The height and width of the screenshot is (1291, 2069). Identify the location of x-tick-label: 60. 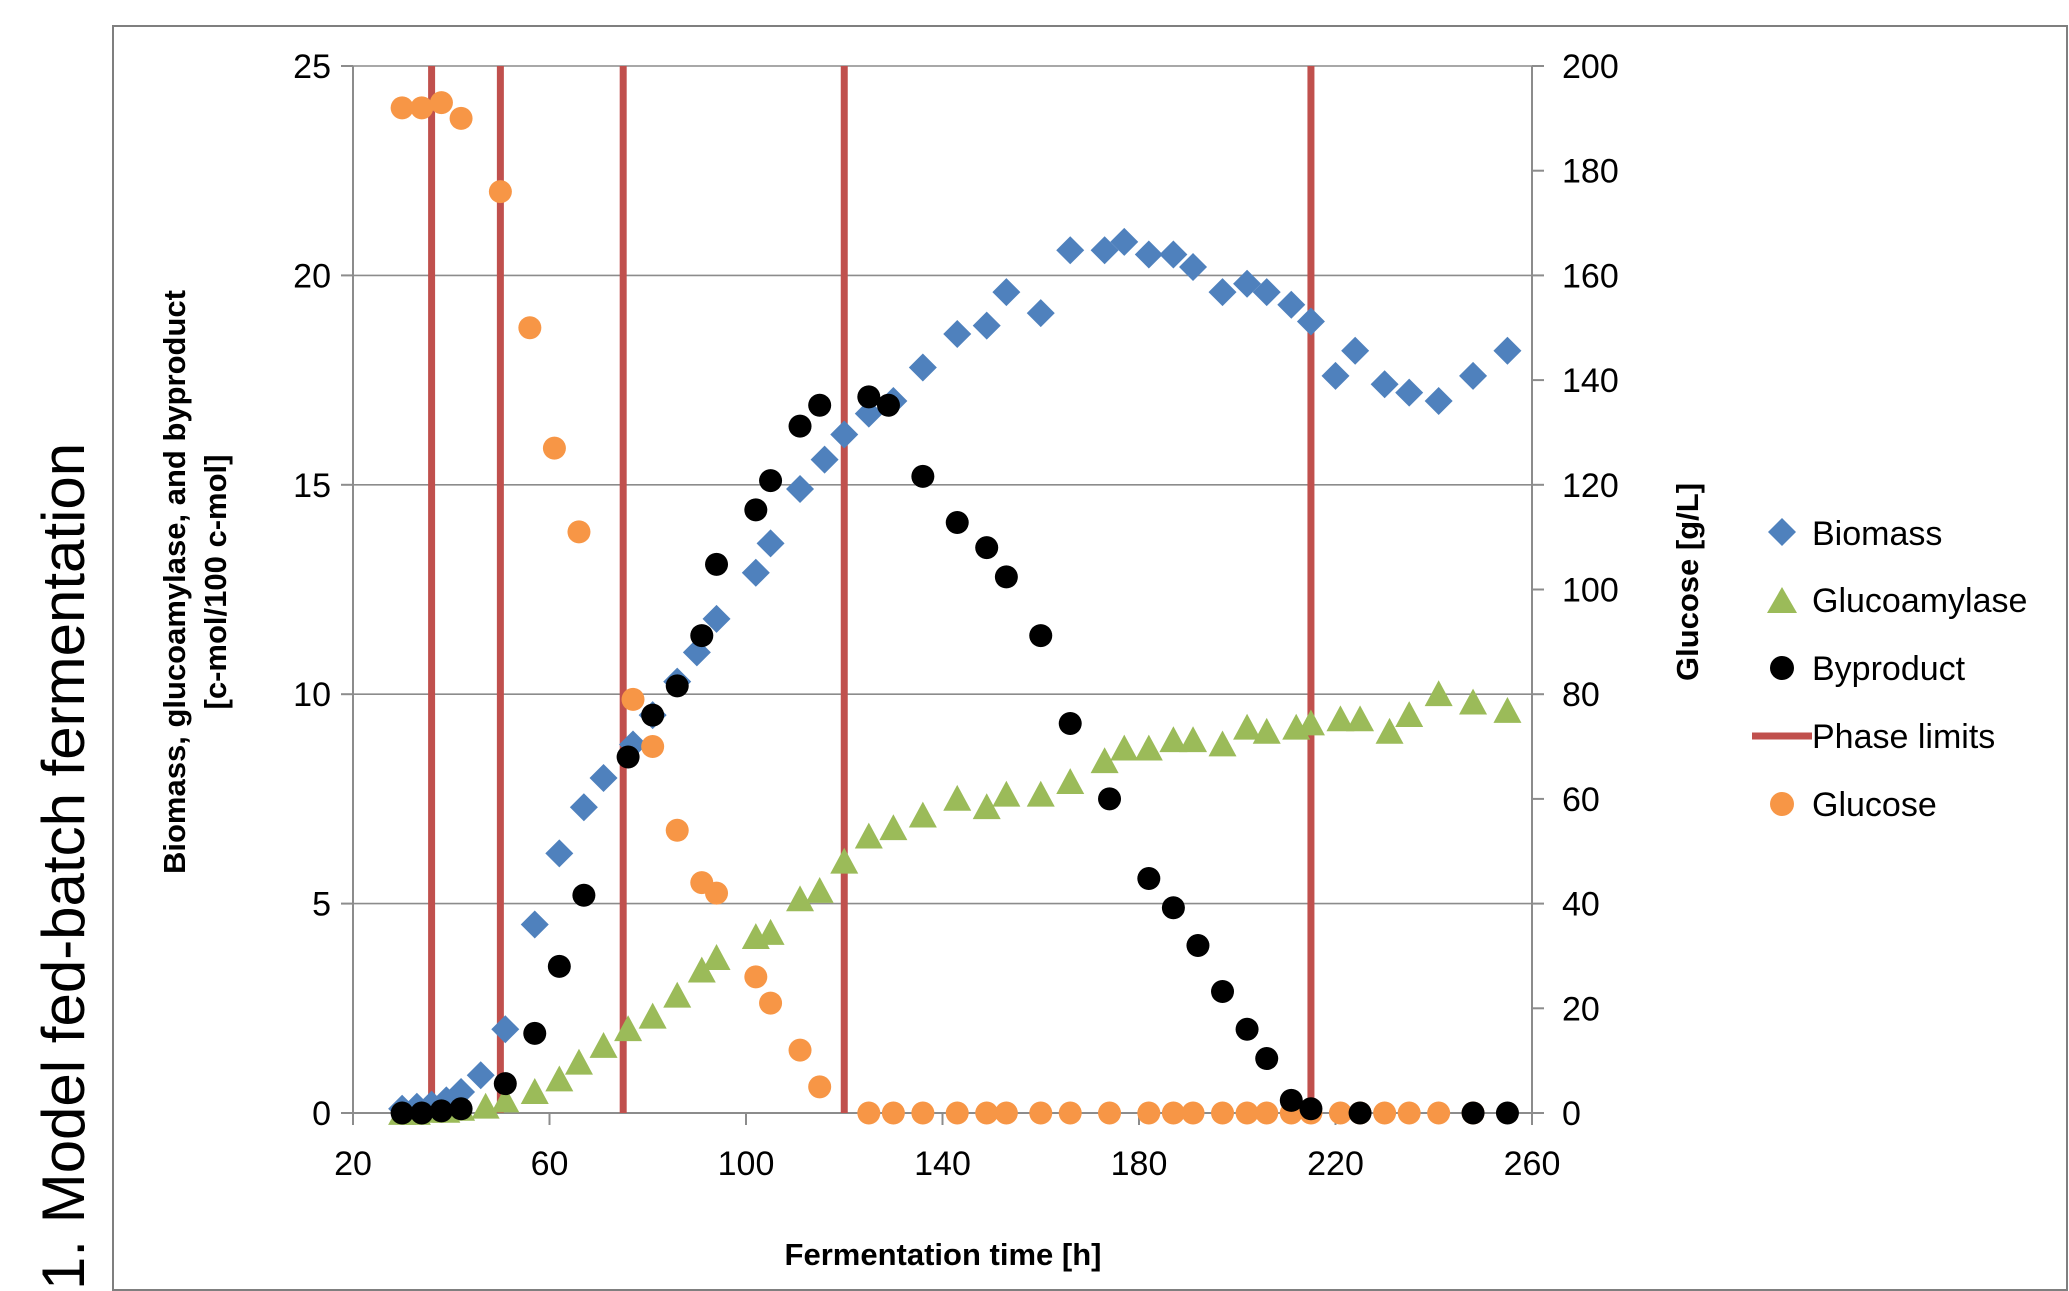
(550, 1164).